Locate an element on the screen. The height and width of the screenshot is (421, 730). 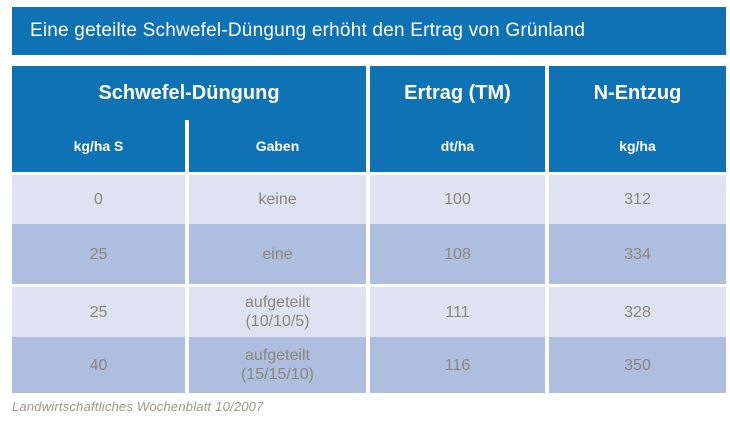
table-cell: aufgeteilt (10/10/5) is located at coordinates (277, 312).